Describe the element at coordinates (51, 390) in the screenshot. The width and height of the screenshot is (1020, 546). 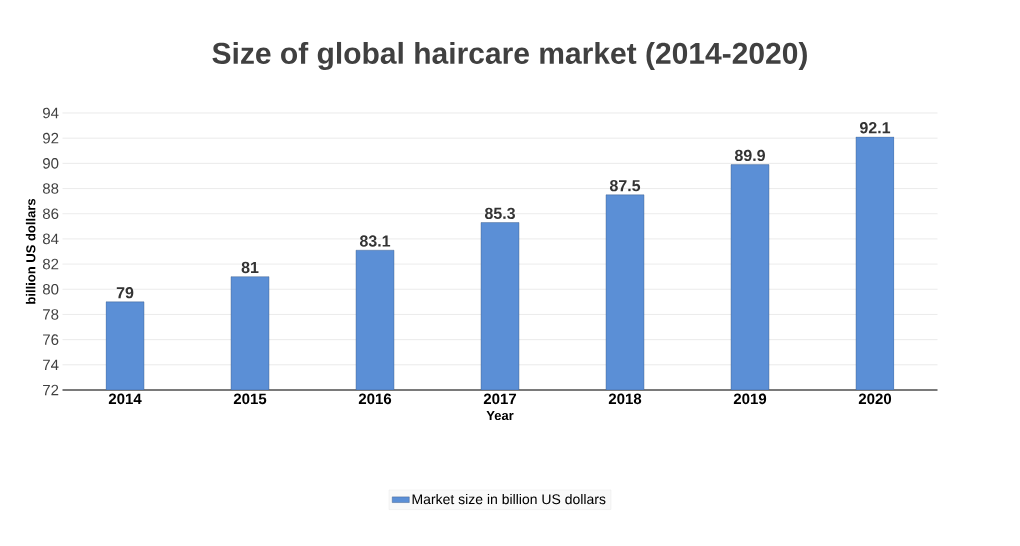
I see `y-tick-label: 72` at that location.